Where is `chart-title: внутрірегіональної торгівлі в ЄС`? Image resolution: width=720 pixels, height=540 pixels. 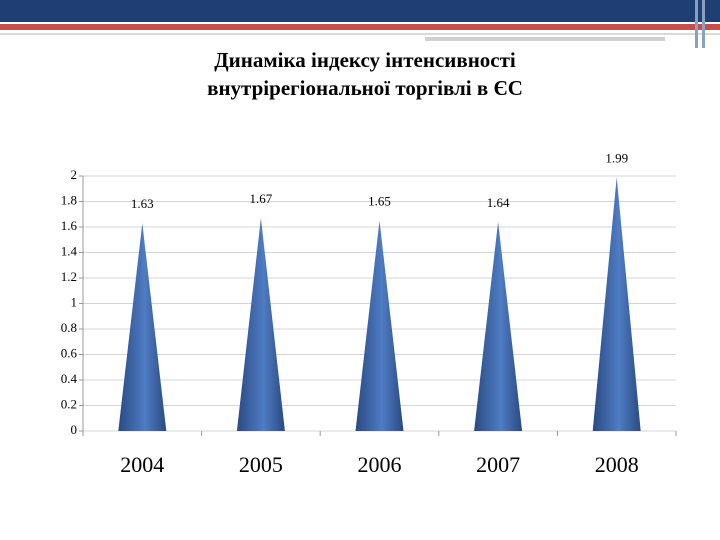
chart-title: внутрірегіональної торгівлі в ЄС is located at coordinates (365, 88).